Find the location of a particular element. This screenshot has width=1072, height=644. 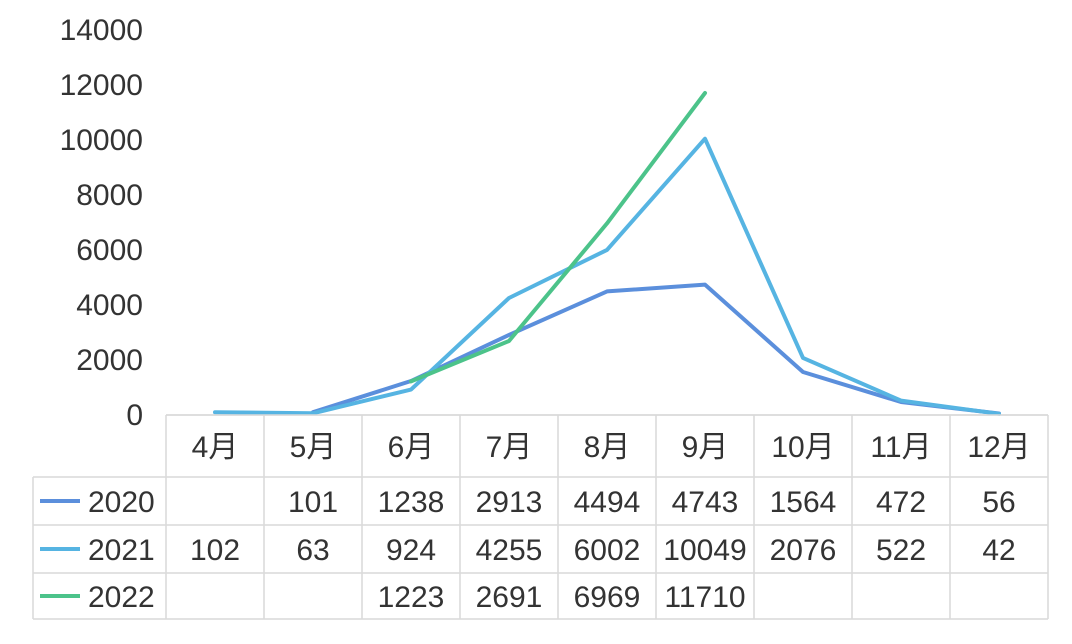

data-value-label: 522 is located at coordinates (901, 550).